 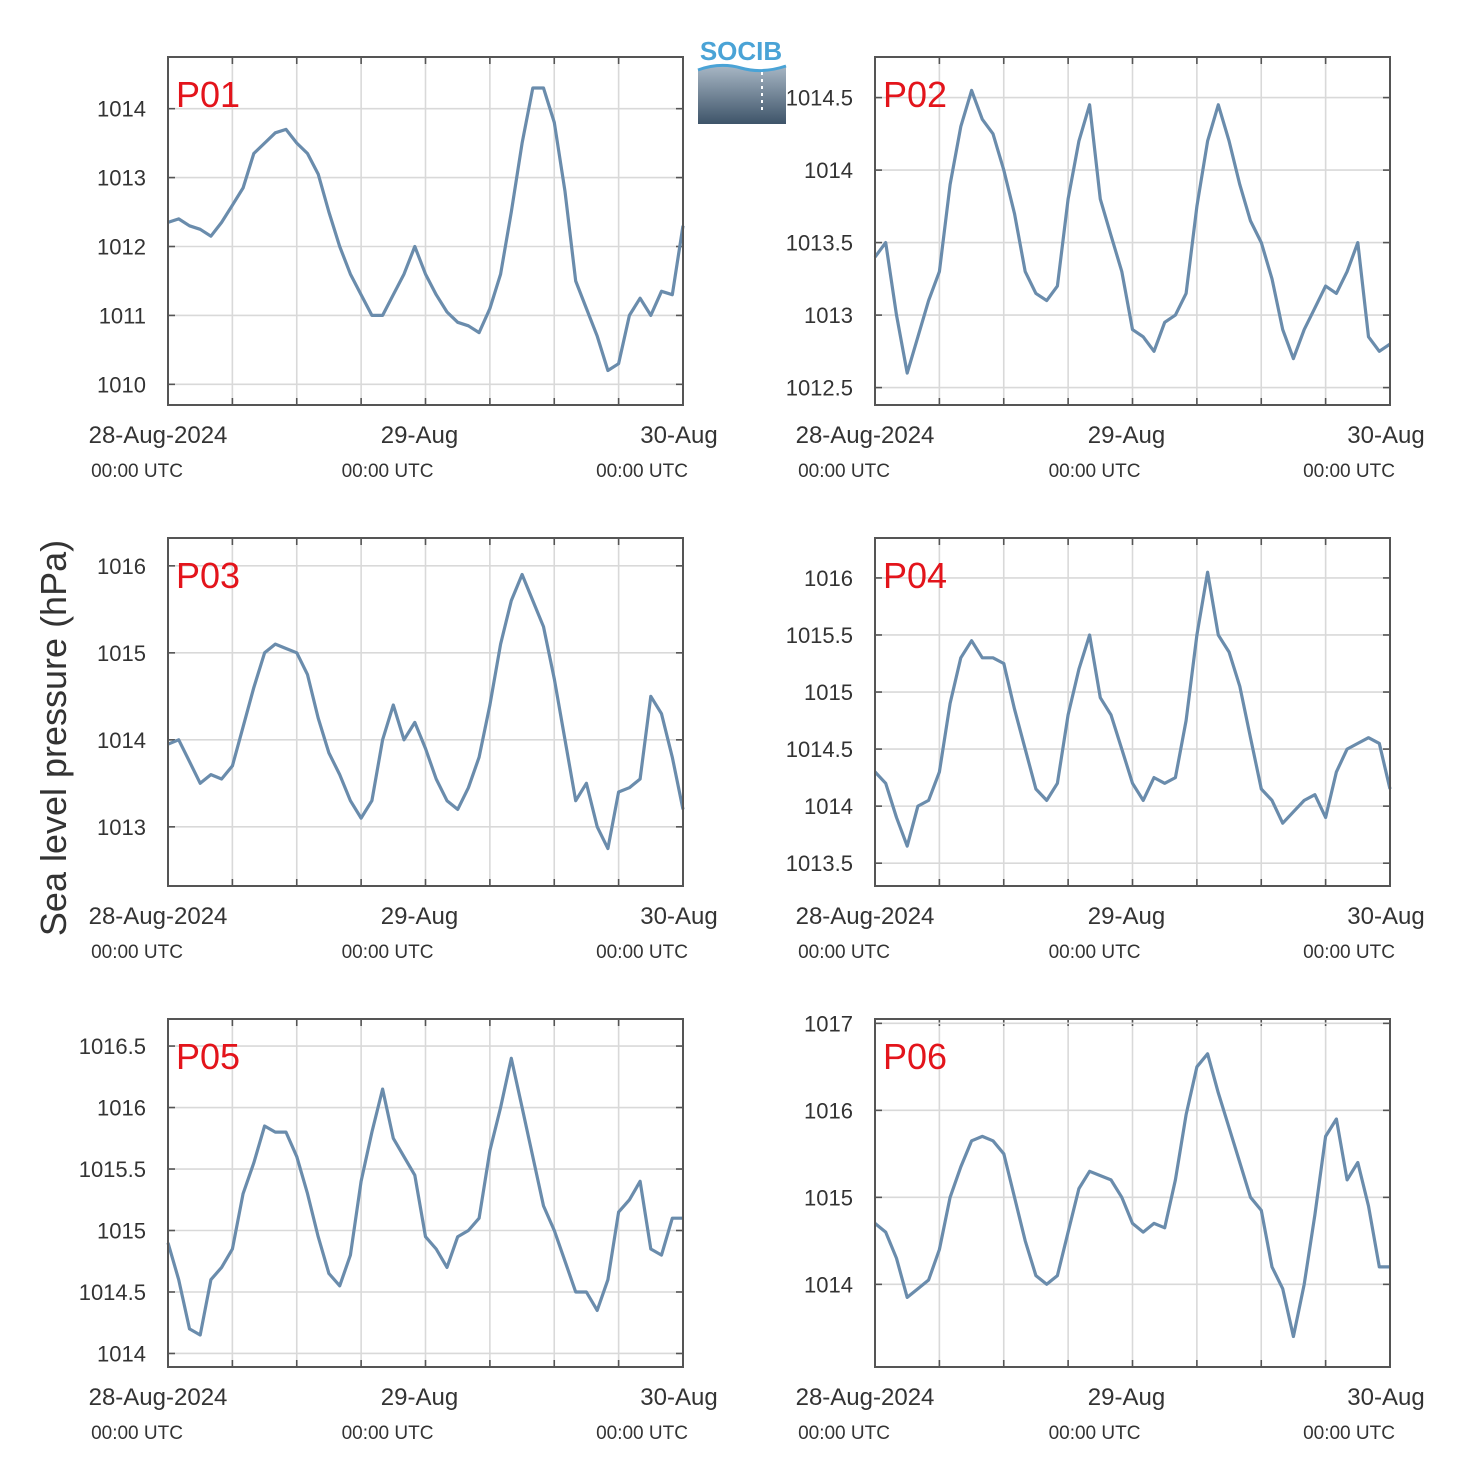 I want to click on y-tick-label: 1017, so click(x=828, y=1023).